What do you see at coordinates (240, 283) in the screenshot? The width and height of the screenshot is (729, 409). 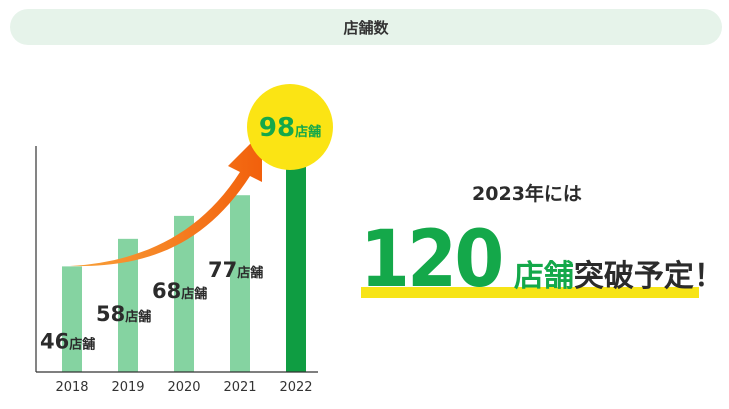 I see `bar-2021` at bounding box center [240, 283].